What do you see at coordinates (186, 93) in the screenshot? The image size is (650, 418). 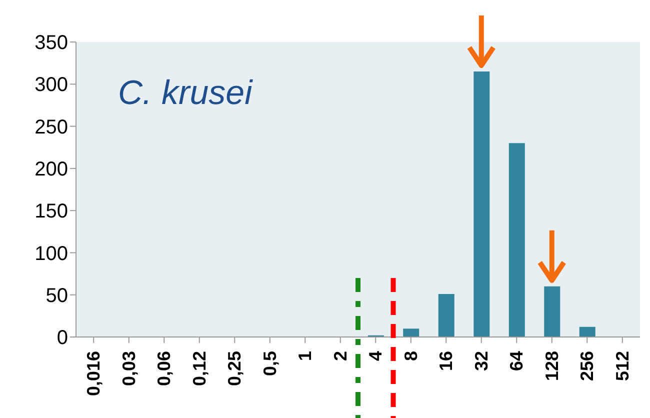 I see `text: C. krusei` at bounding box center [186, 93].